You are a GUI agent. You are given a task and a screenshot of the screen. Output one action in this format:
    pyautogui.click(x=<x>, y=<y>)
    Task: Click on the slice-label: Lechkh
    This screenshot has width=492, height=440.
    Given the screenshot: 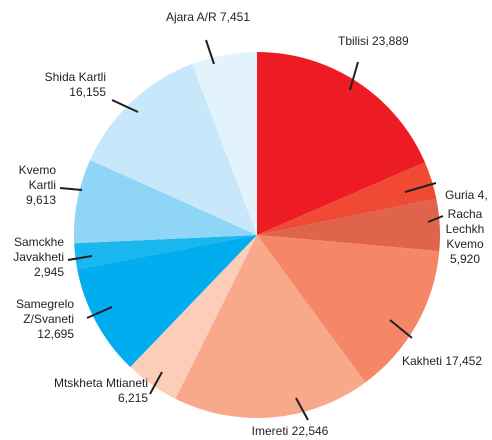 What is the action you would take?
    pyautogui.click(x=465, y=229)
    